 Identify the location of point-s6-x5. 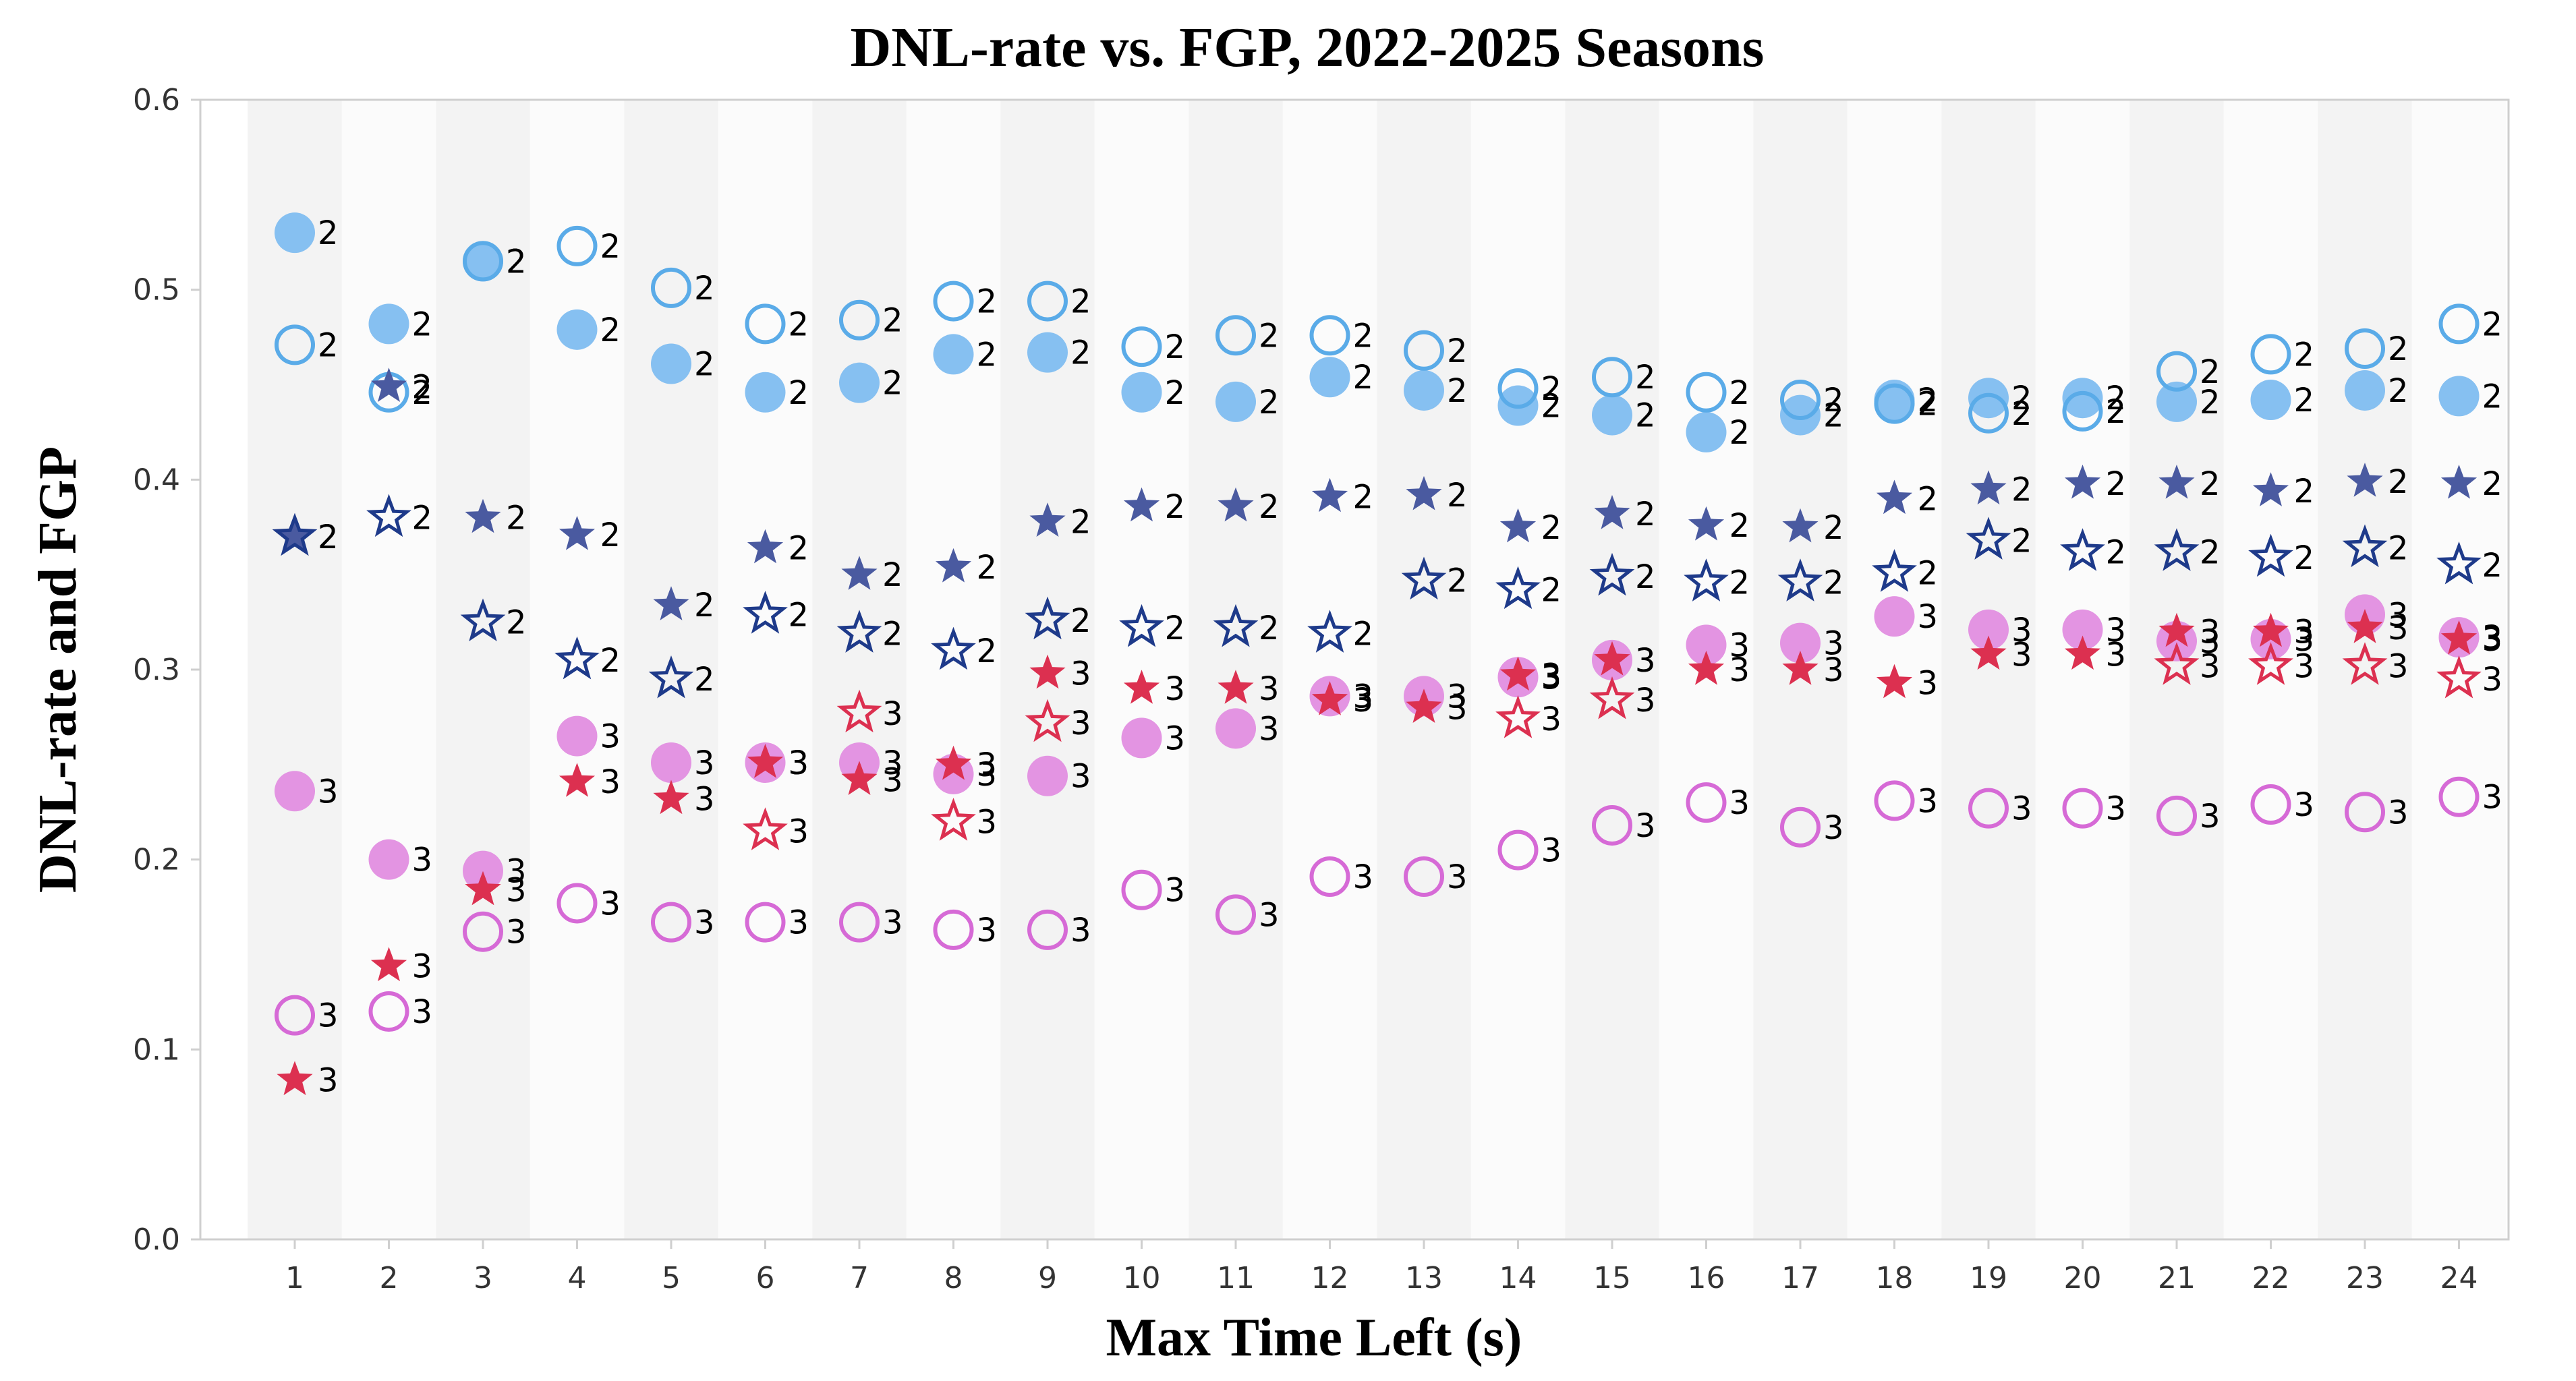
(671, 797).